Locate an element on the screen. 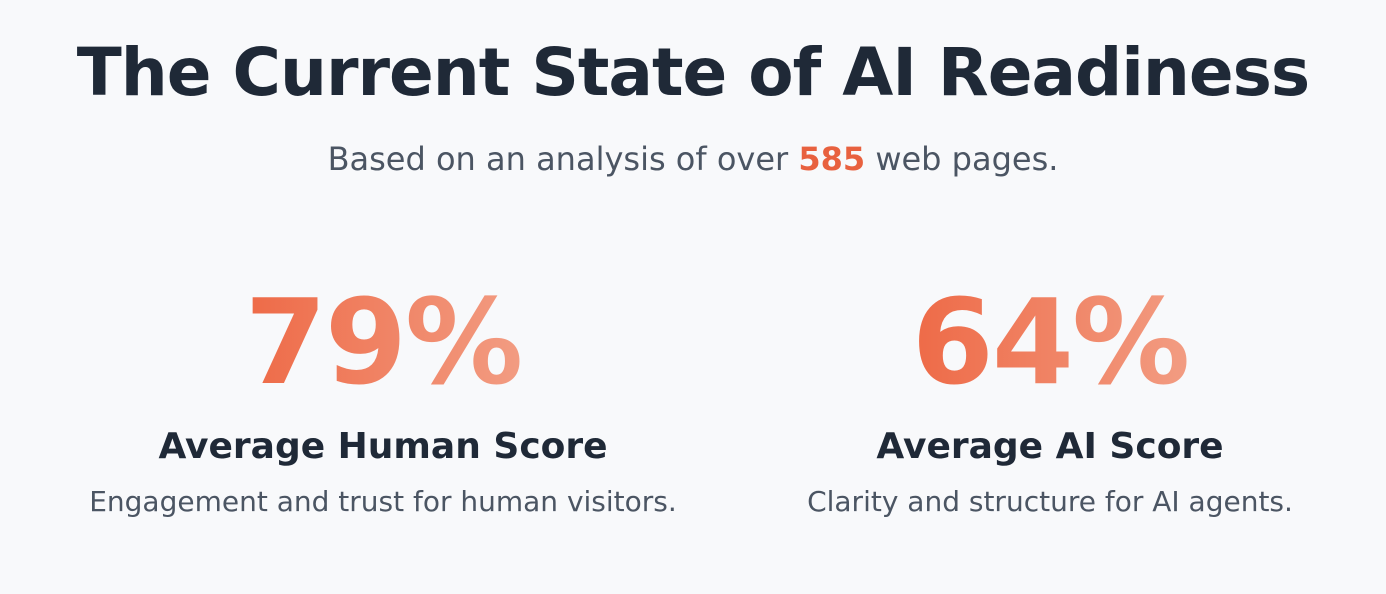 The height and width of the screenshot is (594, 1386). stat-label: Average AI Score is located at coordinates (1050, 446).